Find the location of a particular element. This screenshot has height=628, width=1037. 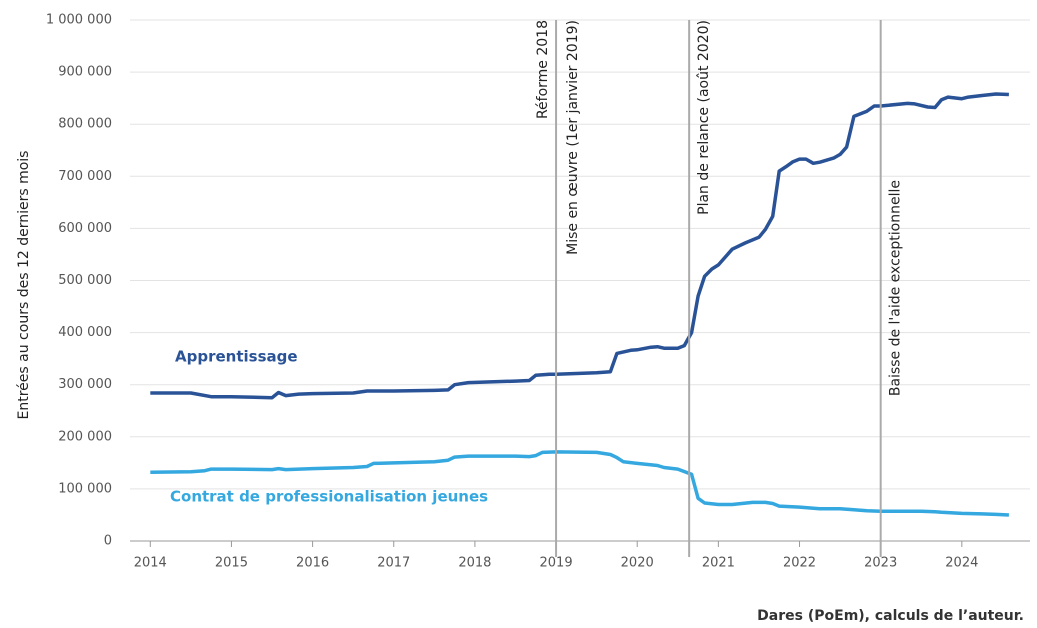

x-tick-label: 2021 is located at coordinates (718, 563).